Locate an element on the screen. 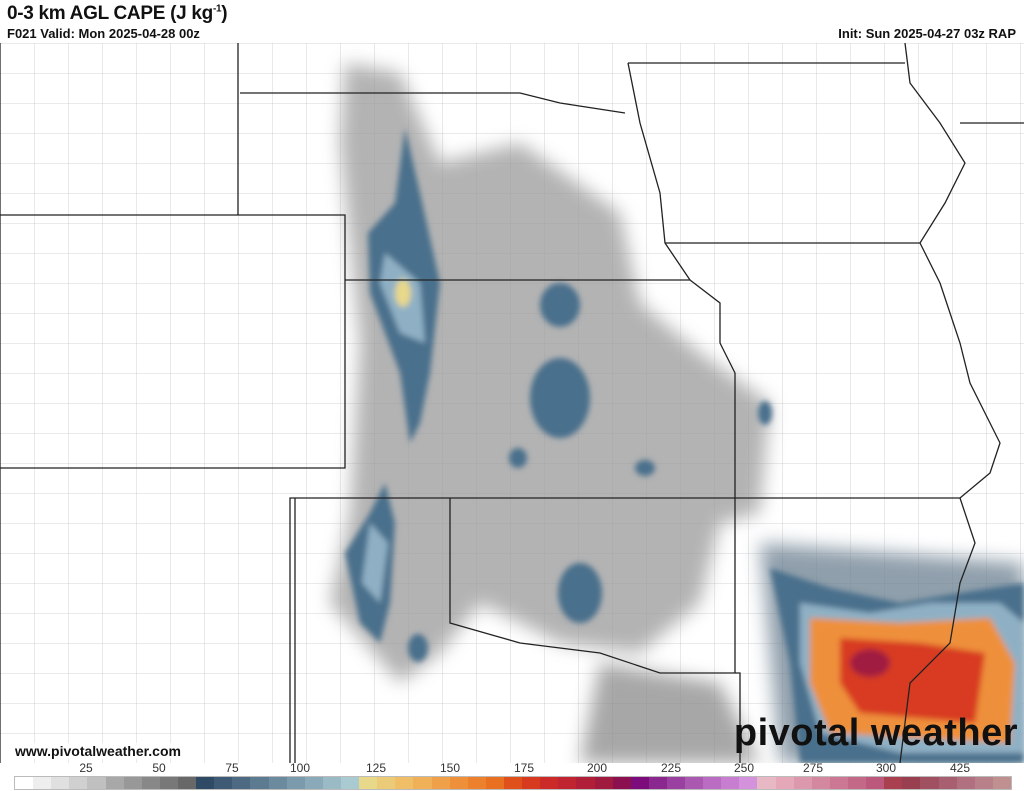 The image size is (1024, 791). title-superscript: -1 is located at coordinates (217, 9).